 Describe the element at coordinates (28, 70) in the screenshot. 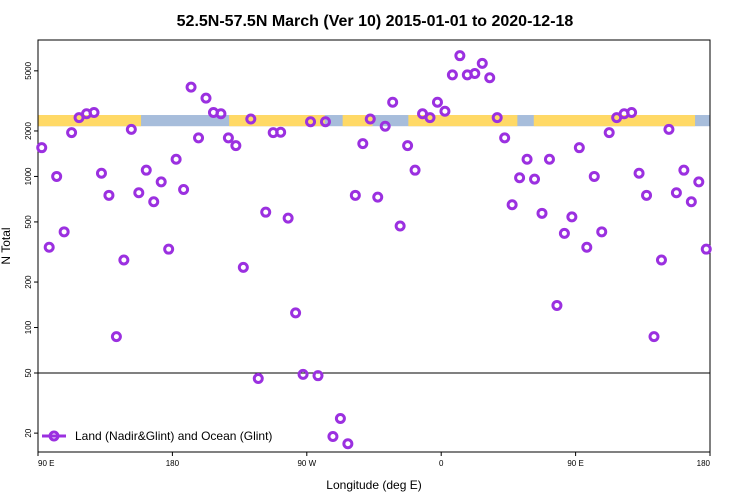

I see `y-tick-label: 5000` at that location.